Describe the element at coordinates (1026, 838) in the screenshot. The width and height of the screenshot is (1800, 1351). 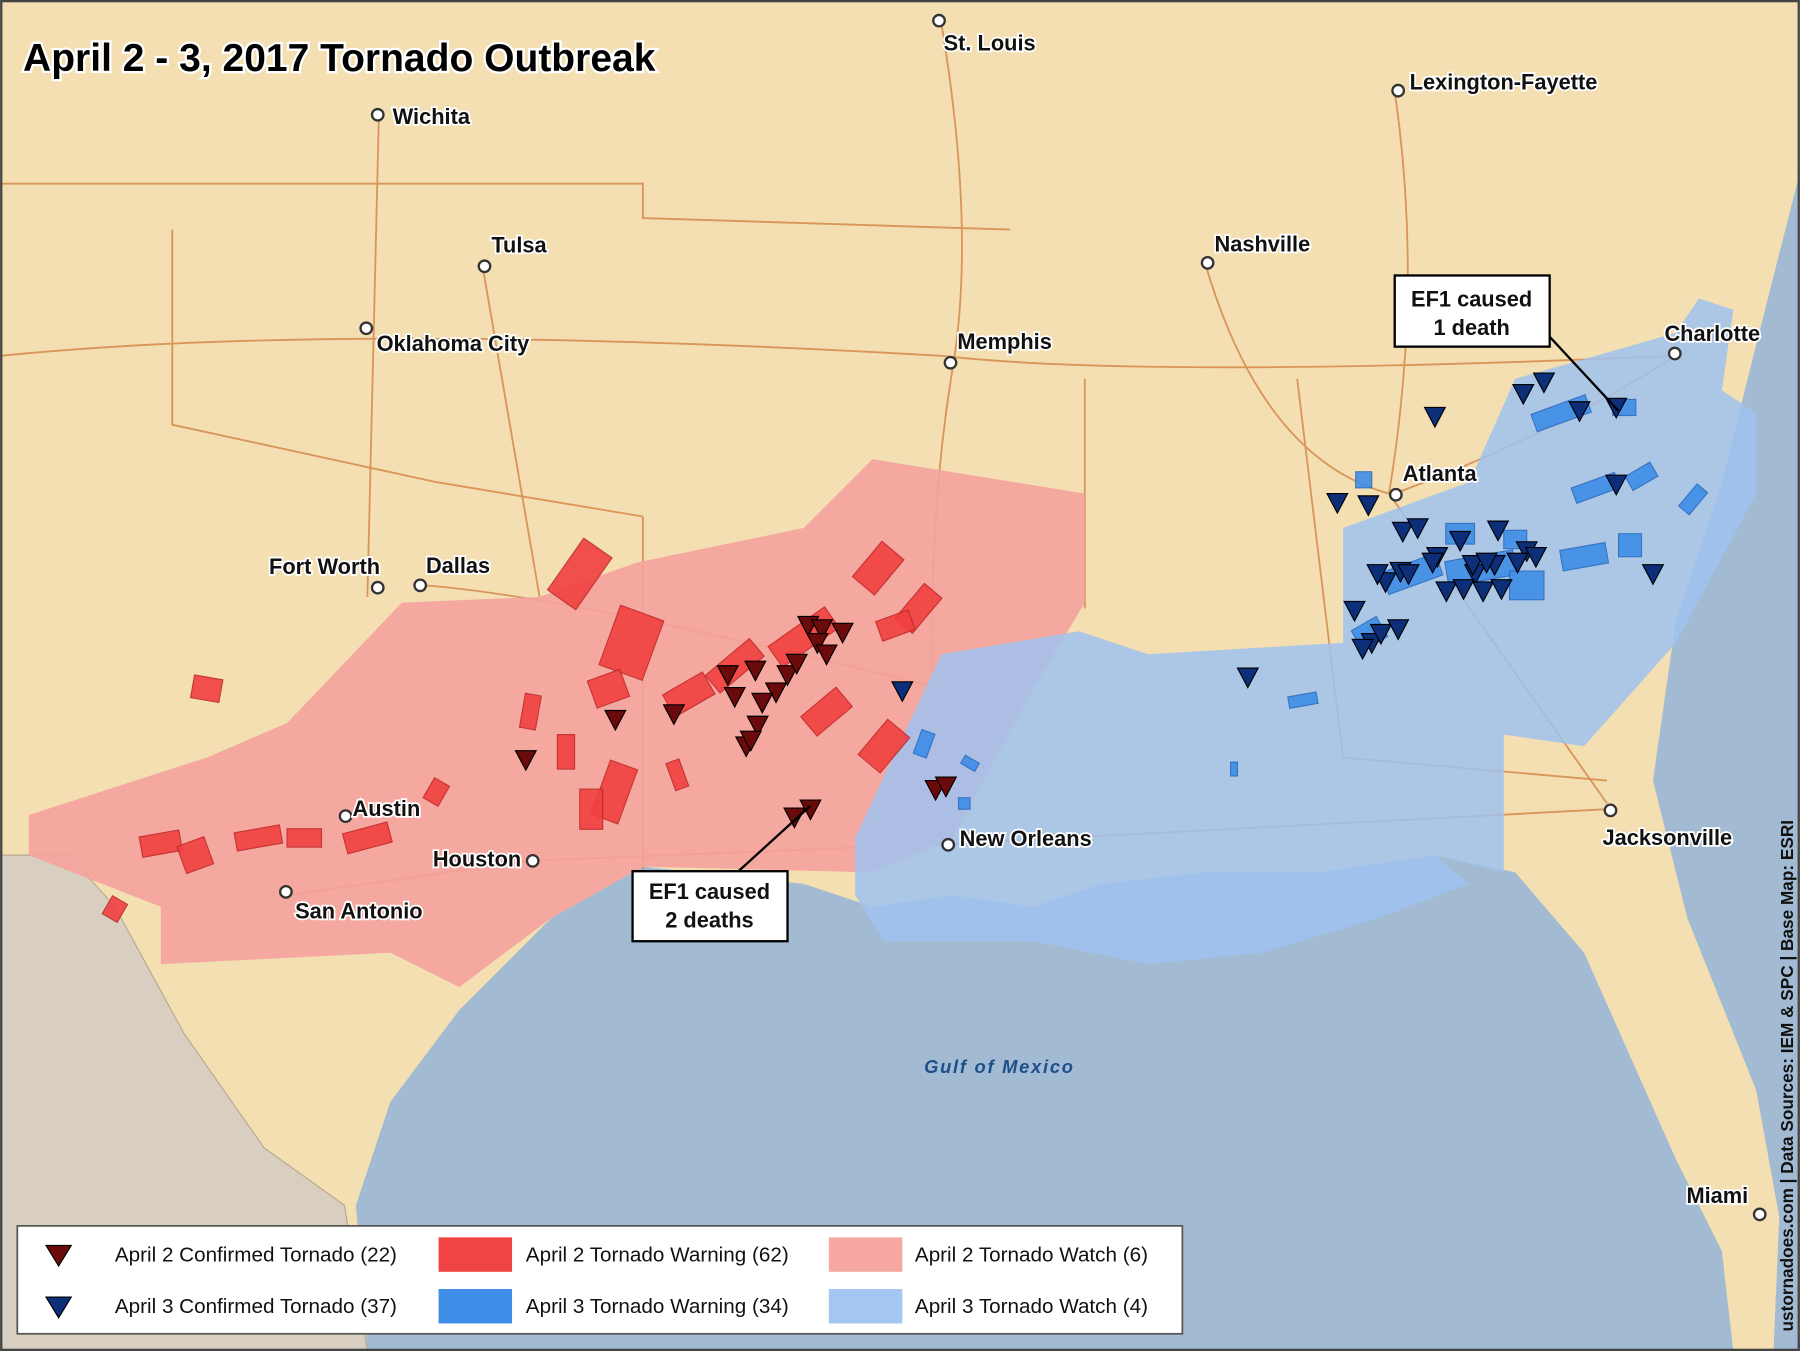
I see `city-label: New Orleans` at that location.